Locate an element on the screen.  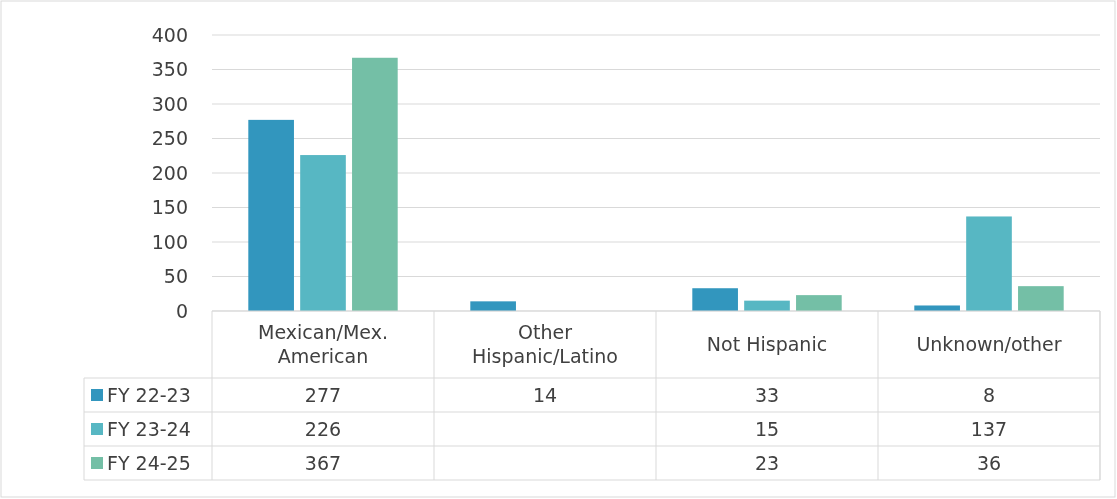
y-tick-label: 200 is located at coordinates (169, 172).